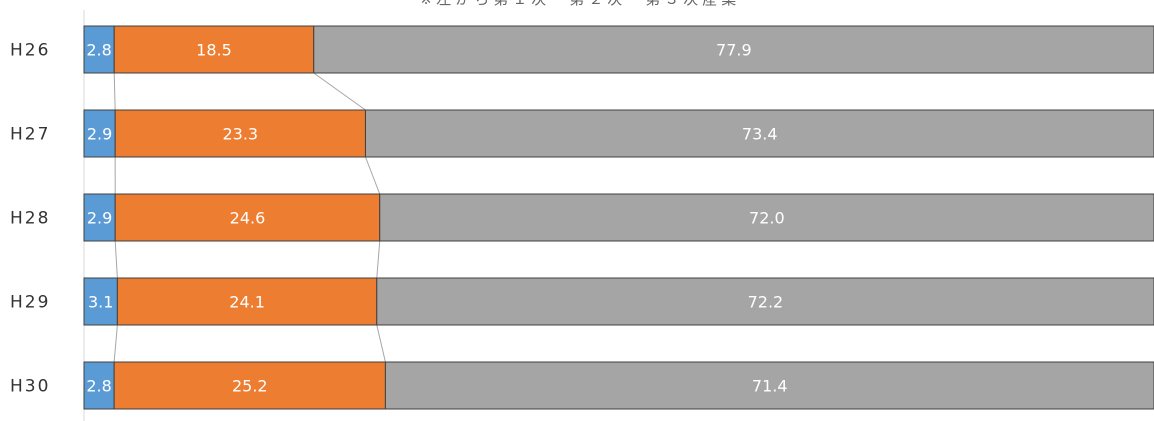 The width and height of the screenshot is (1154, 421). What do you see at coordinates (30, 303) in the screenshot?
I see `category-label: H29` at bounding box center [30, 303].